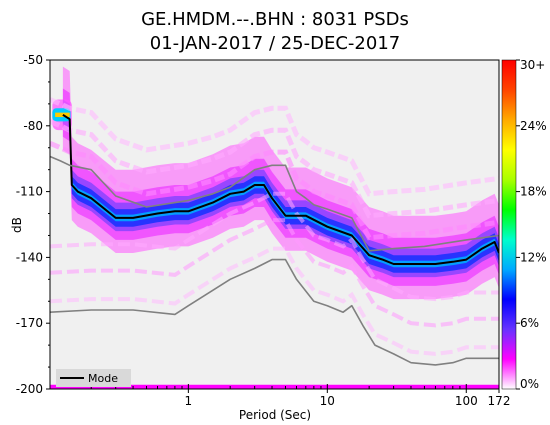 Image resolution: width=550 pixels, height=425 pixels. Describe the element at coordinates (33, 60) in the screenshot. I see `y-tick-label: -50` at that location.